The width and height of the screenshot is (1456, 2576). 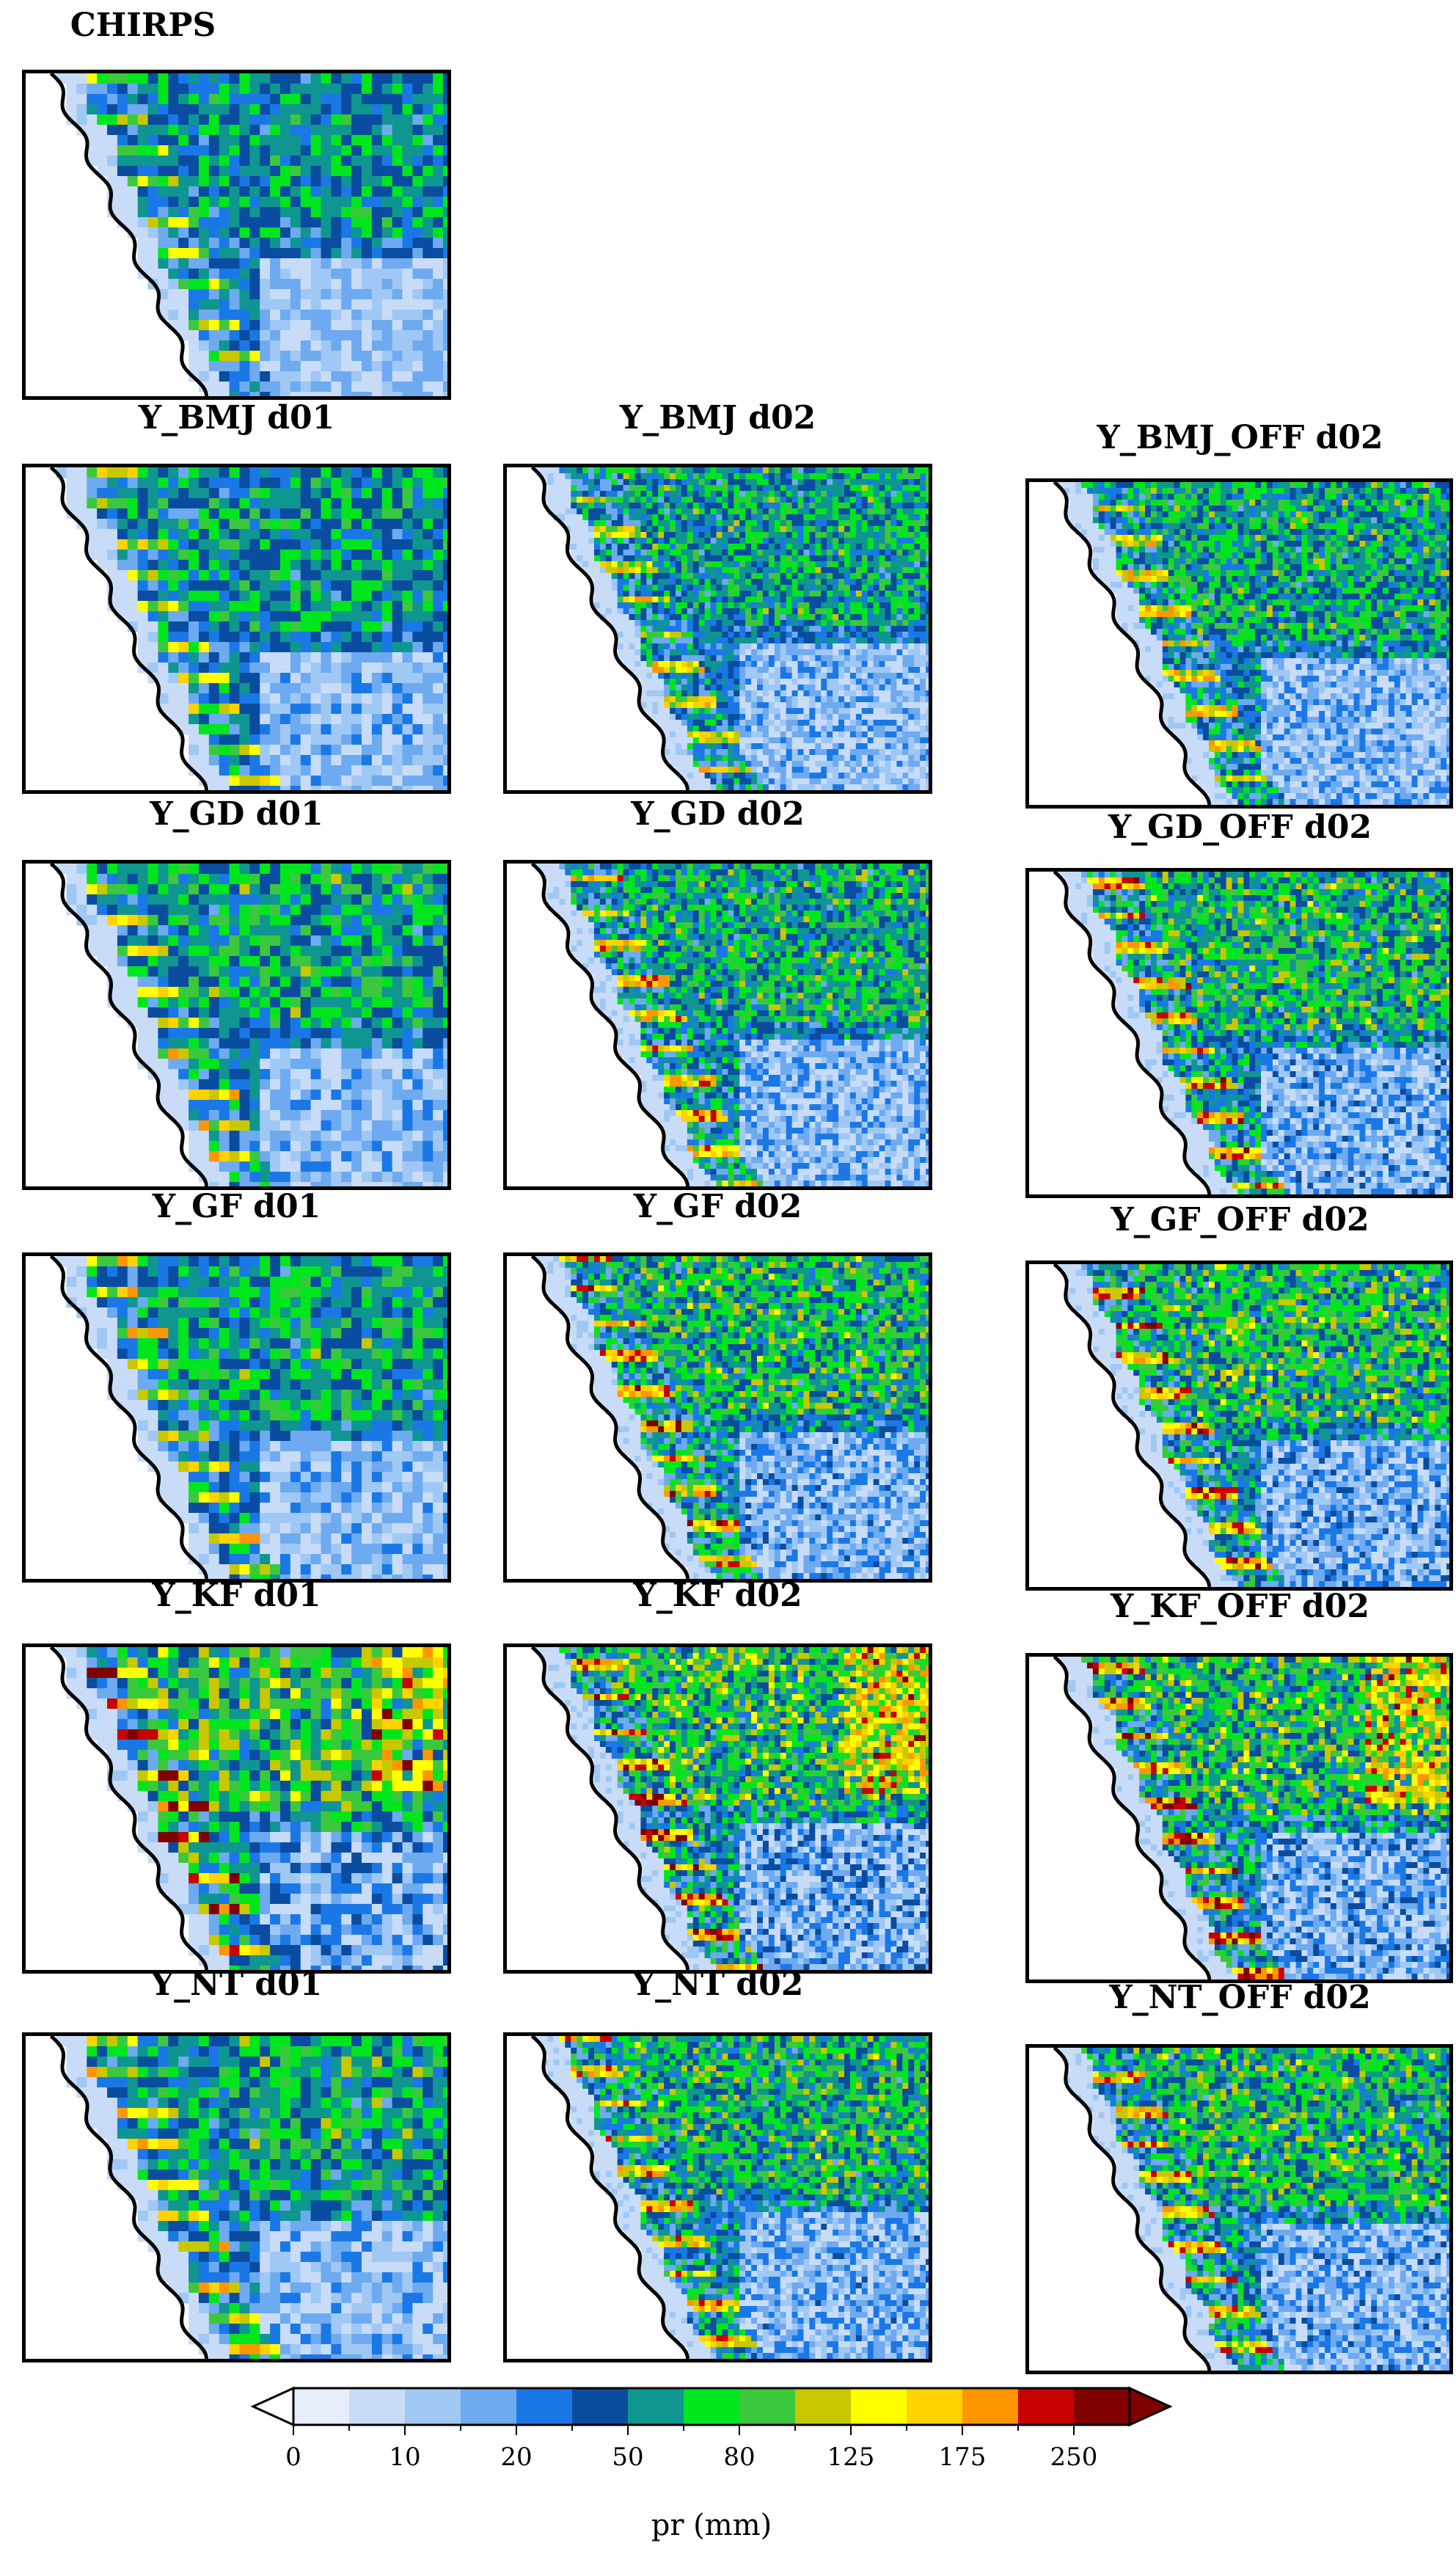 I want to click on panel-title: Y_NT d01, so click(x=236, y=1985).